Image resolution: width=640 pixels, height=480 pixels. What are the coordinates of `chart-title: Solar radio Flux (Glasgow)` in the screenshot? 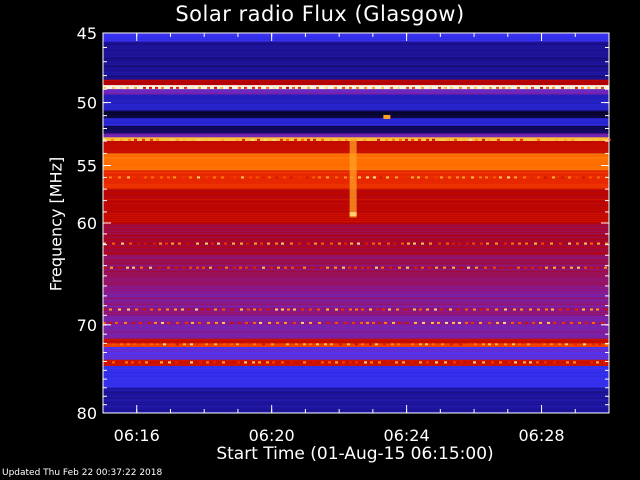 It's located at (320, 14).